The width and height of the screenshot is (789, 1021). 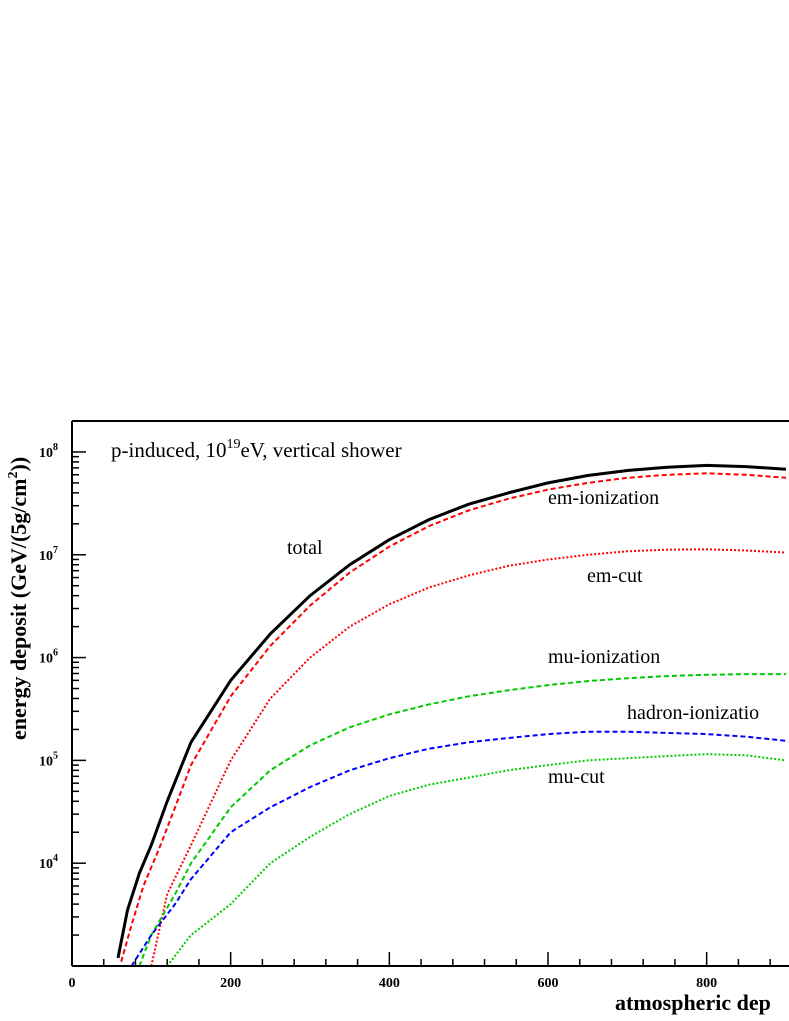 I want to click on label-em-ionization: em-ionization, so click(x=603, y=498).